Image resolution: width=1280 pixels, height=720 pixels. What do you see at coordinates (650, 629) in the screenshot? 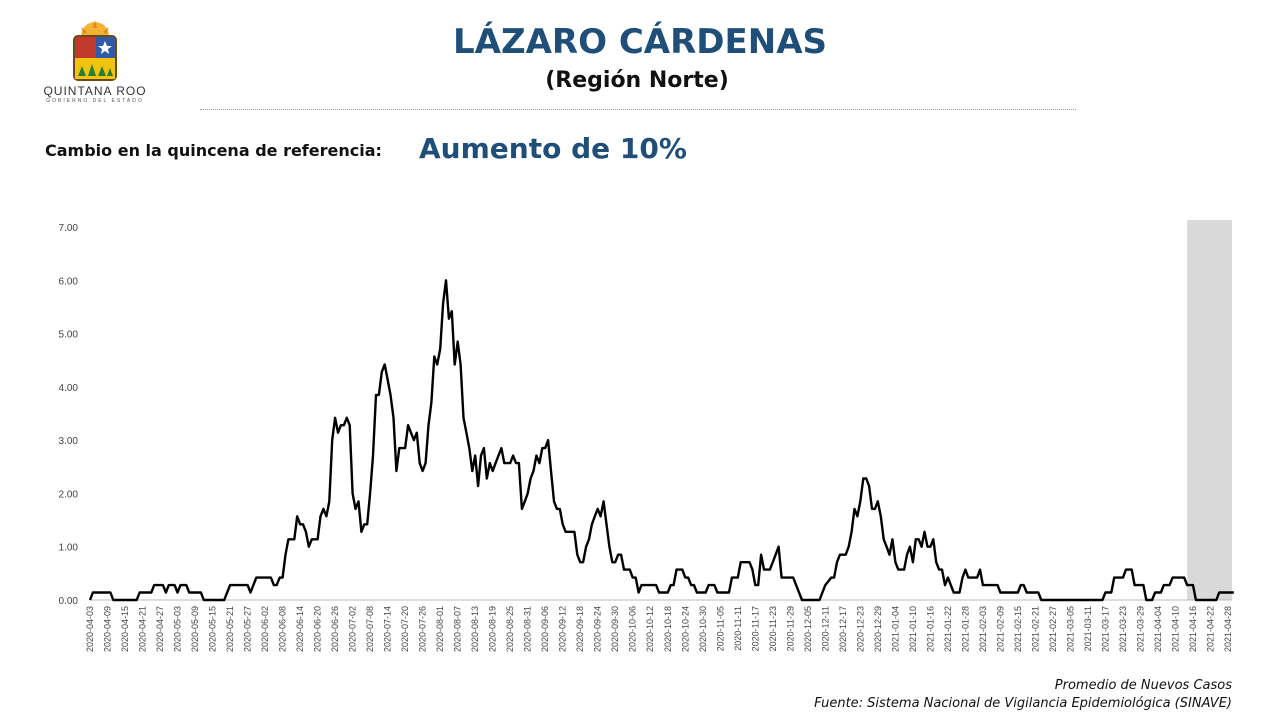
I see `x-tick-label: 2020-10-12` at bounding box center [650, 629].